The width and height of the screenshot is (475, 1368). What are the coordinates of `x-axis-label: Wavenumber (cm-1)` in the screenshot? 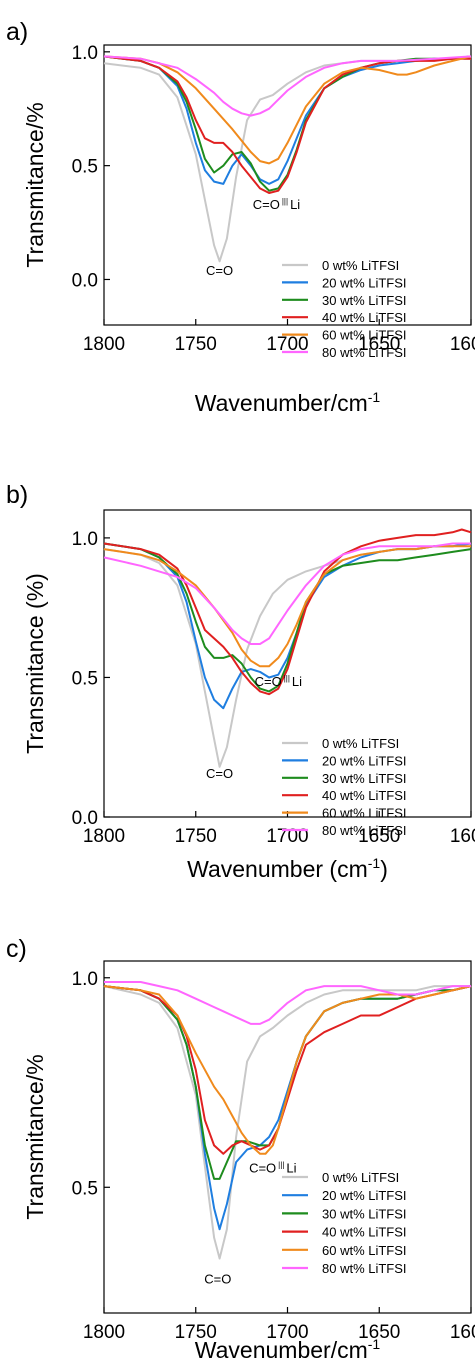 It's located at (287, 868).